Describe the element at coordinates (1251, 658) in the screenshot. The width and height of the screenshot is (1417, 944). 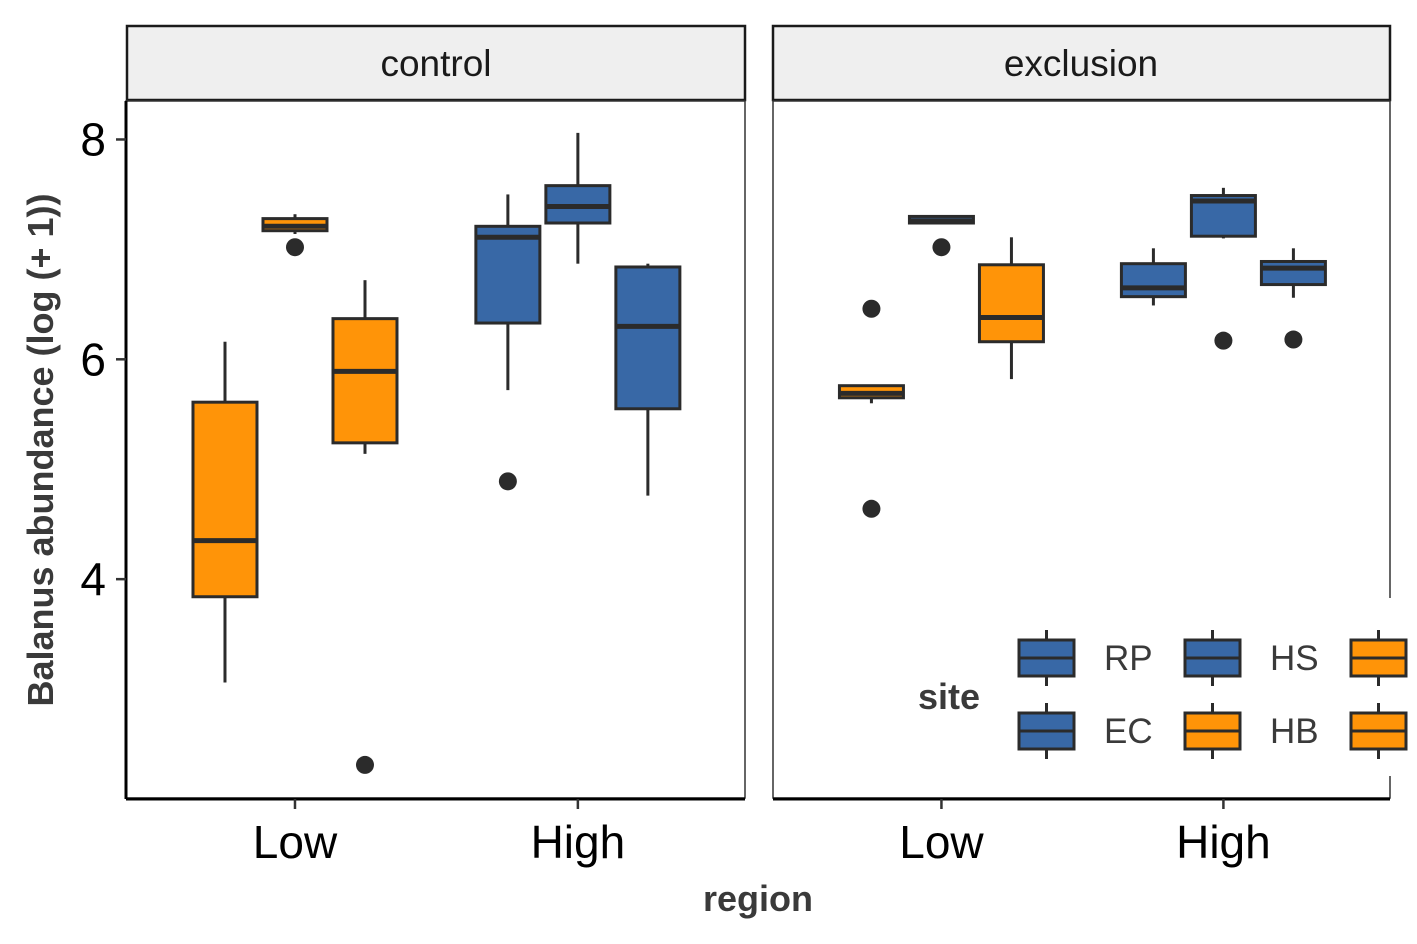
I see `legend-key: HS` at that location.